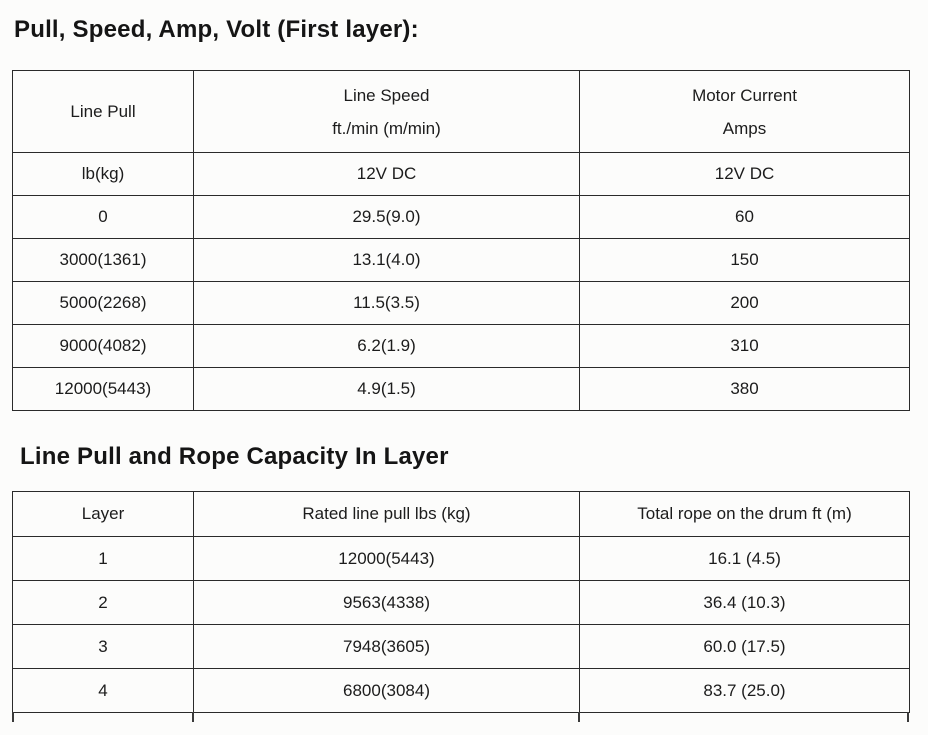 The width and height of the screenshot is (928, 735). What do you see at coordinates (744, 558) in the screenshot?
I see `table-cell: 16.1 (4.5)` at bounding box center [744, 558].